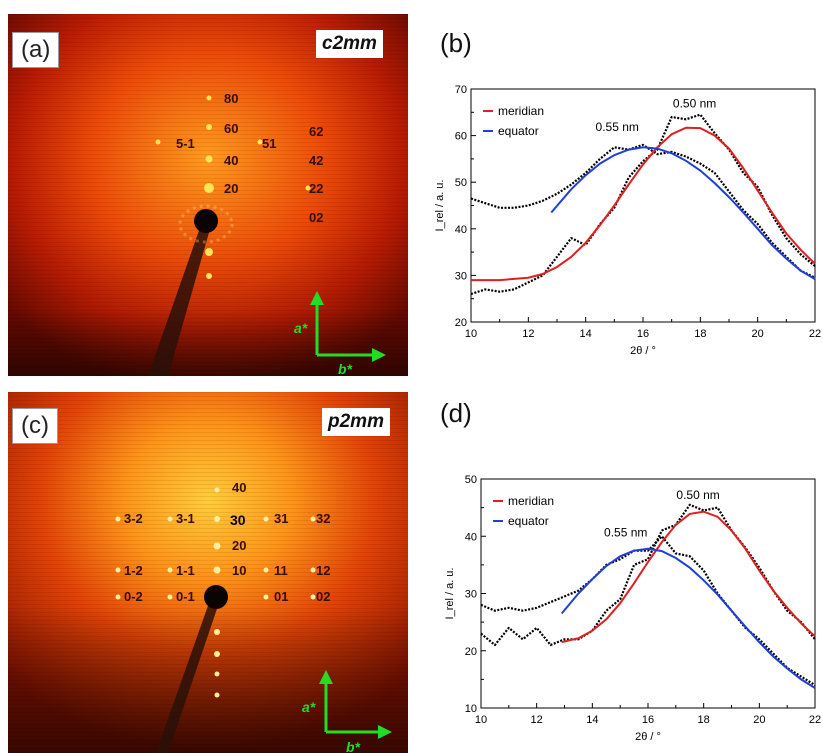 The height and width of the screenshot is (753, 823). I want to click on index-label: 60, so click(231, 128).